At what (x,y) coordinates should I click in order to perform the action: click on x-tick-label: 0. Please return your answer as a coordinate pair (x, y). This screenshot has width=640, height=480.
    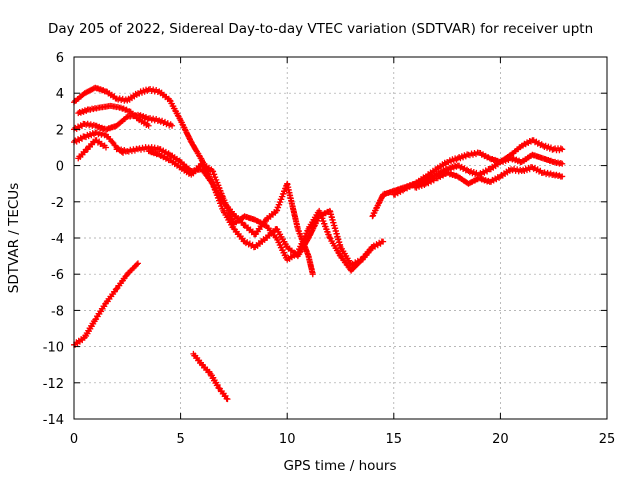
    Looking at the image, I should click on (74, 439).